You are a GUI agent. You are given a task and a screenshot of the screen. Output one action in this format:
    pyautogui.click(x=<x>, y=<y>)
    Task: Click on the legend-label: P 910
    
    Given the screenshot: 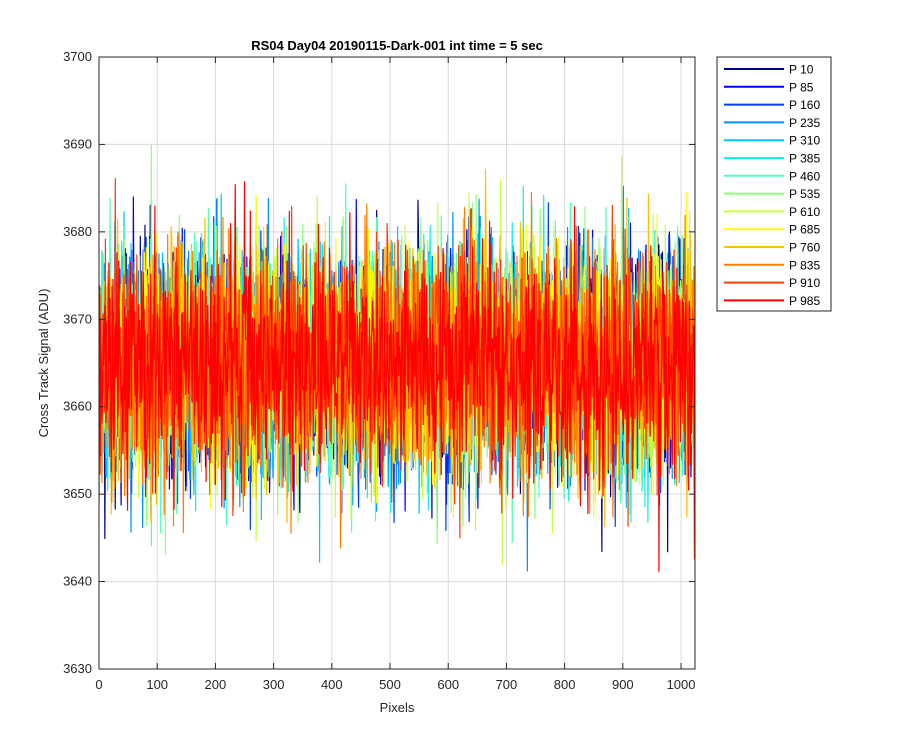 What is the action you would take?
    pyautogui.click(x=804, y=283)
    